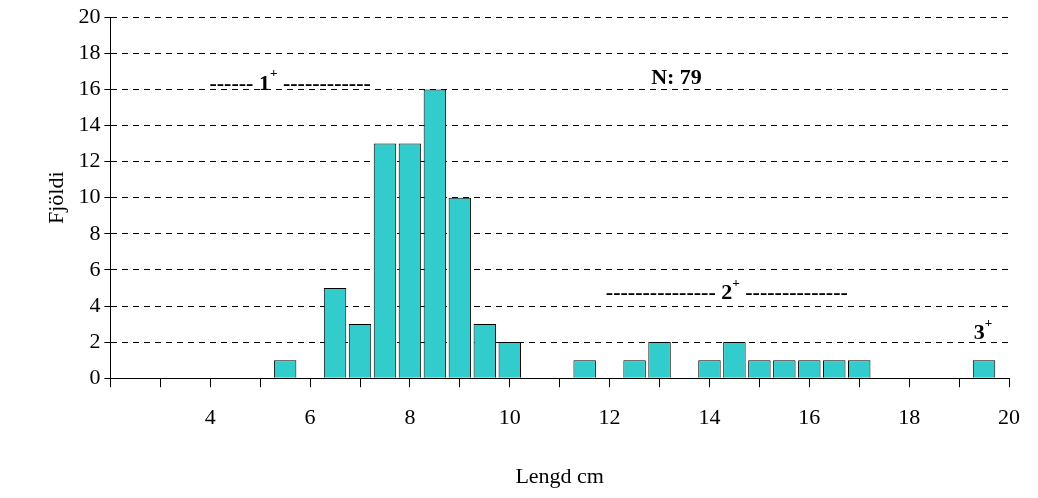 The height and width of the screenshot is (498, 1038). I want to click on y-tick-label: 18, so click(89, 52).